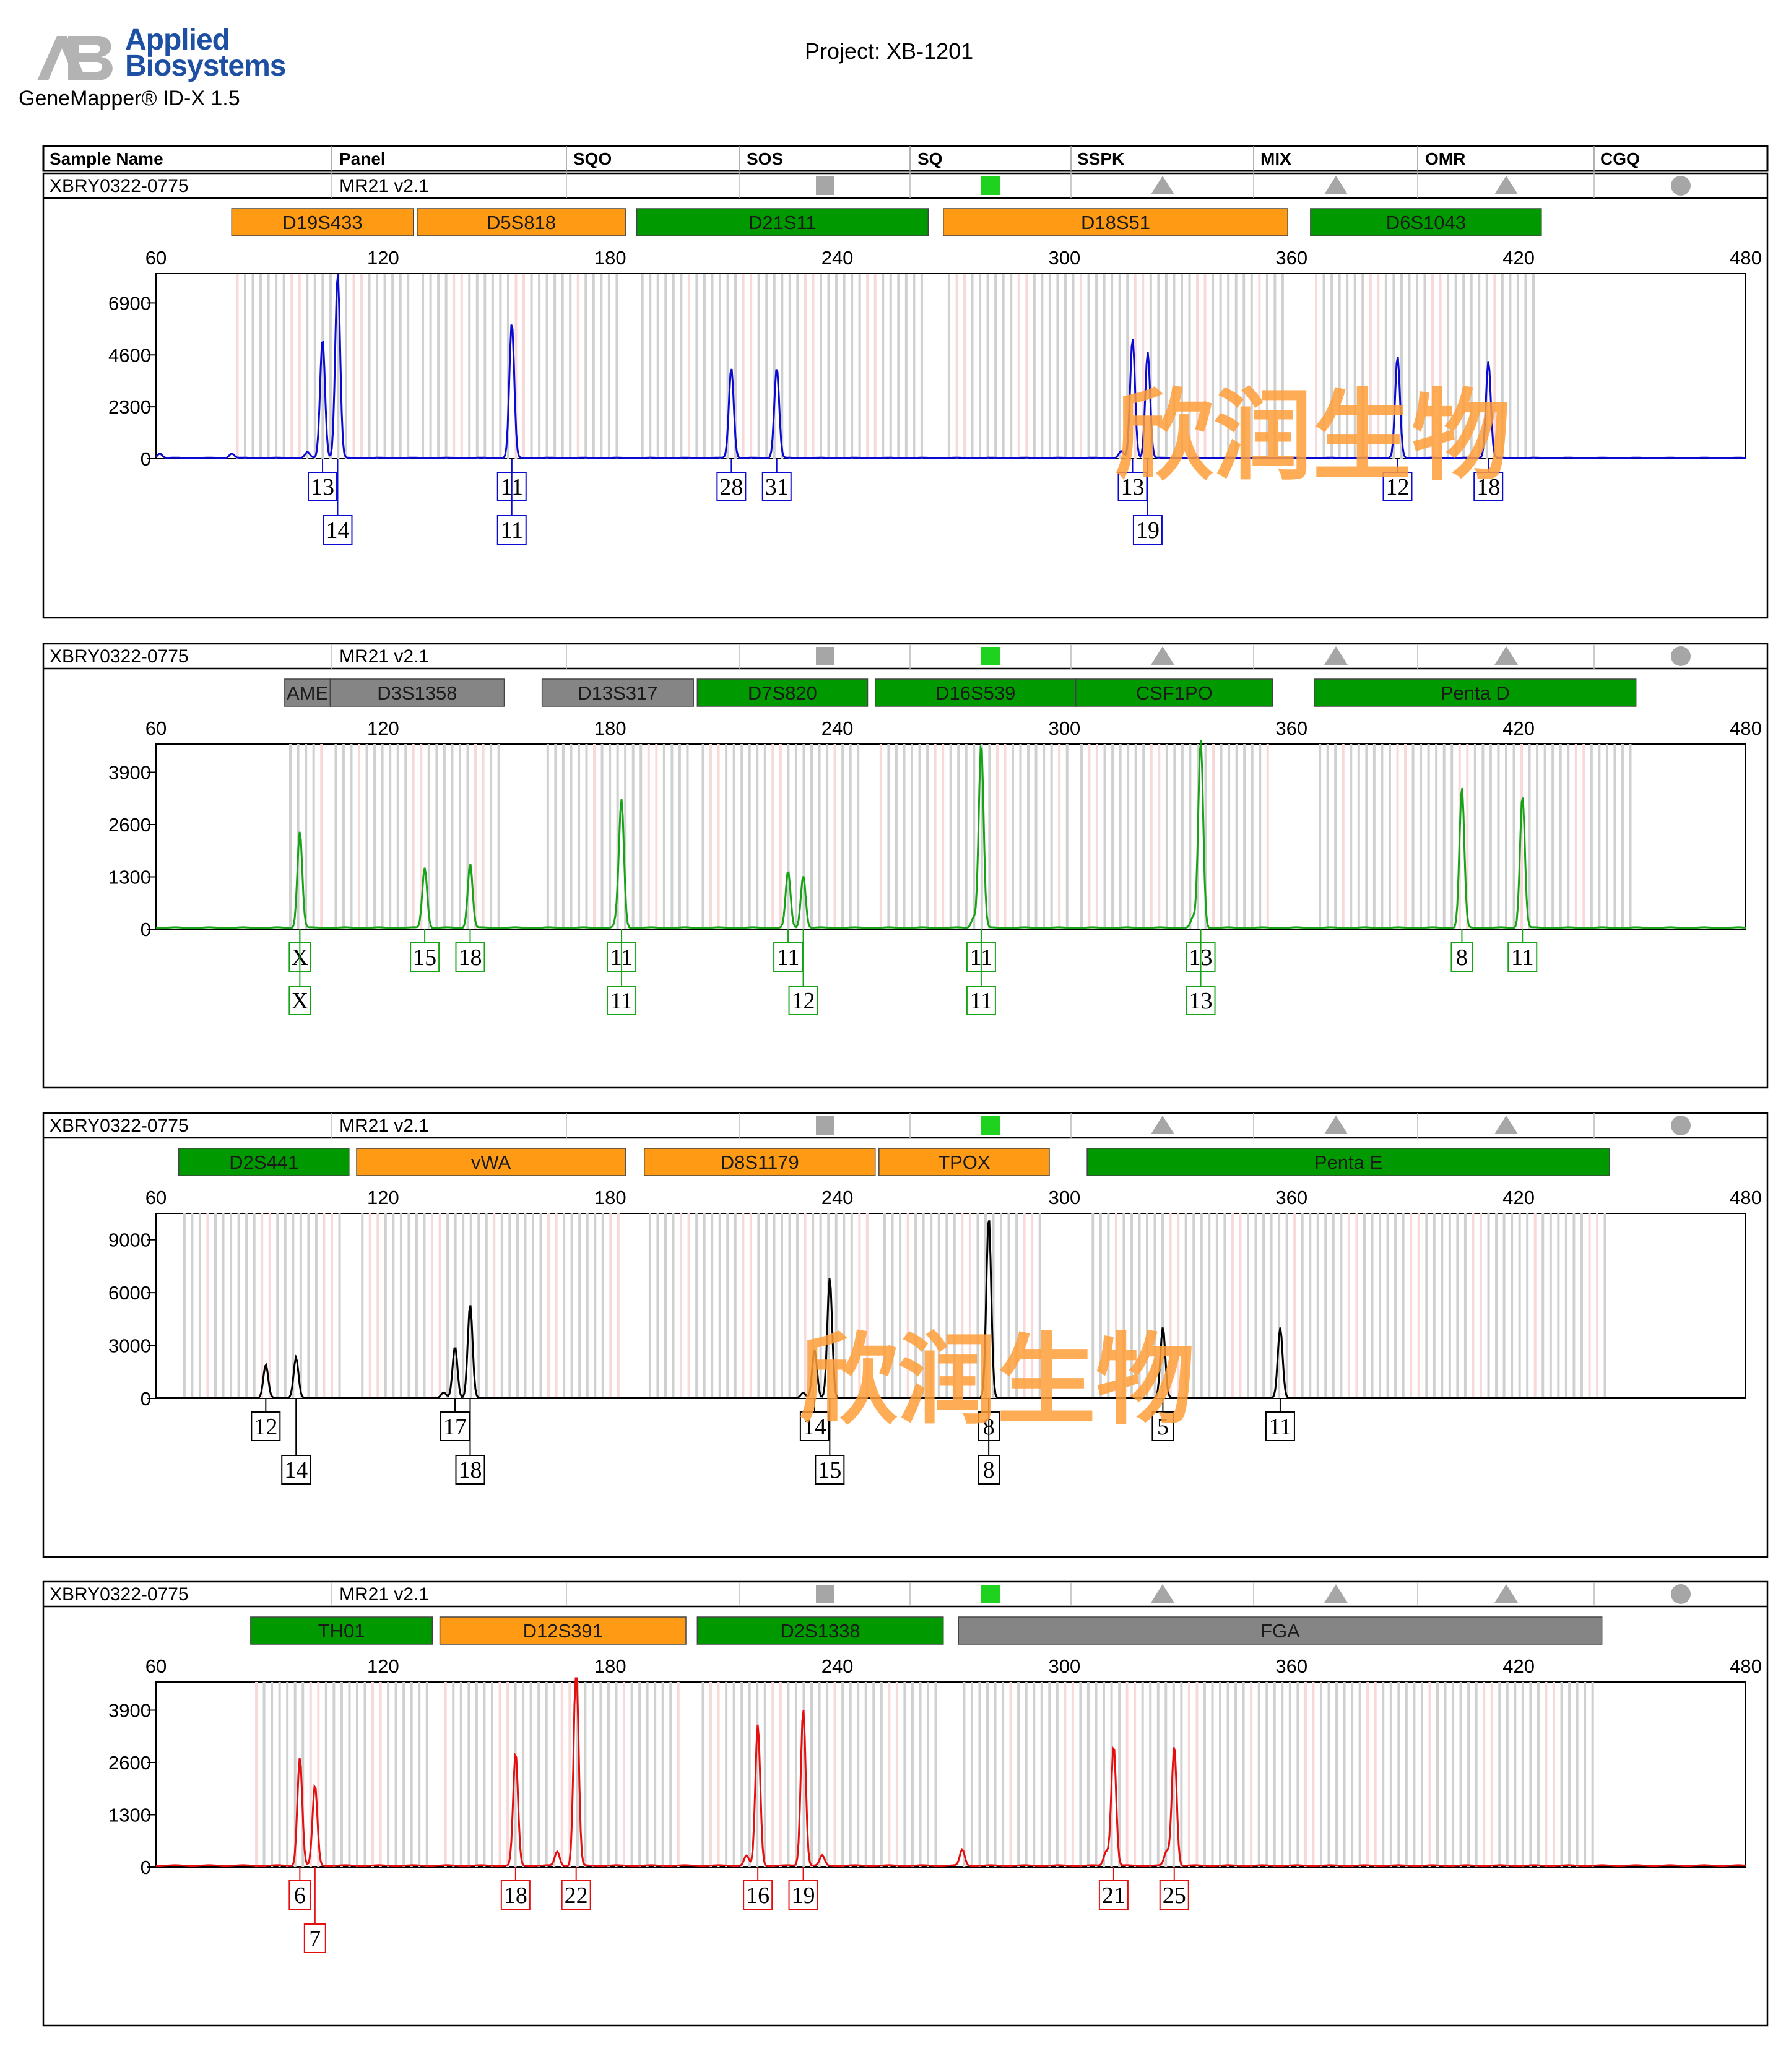  What do you see at coordinates (1681, 656) in the screenshot?
I see `flag-cgq-icon` at bounding box center [1681, 656].